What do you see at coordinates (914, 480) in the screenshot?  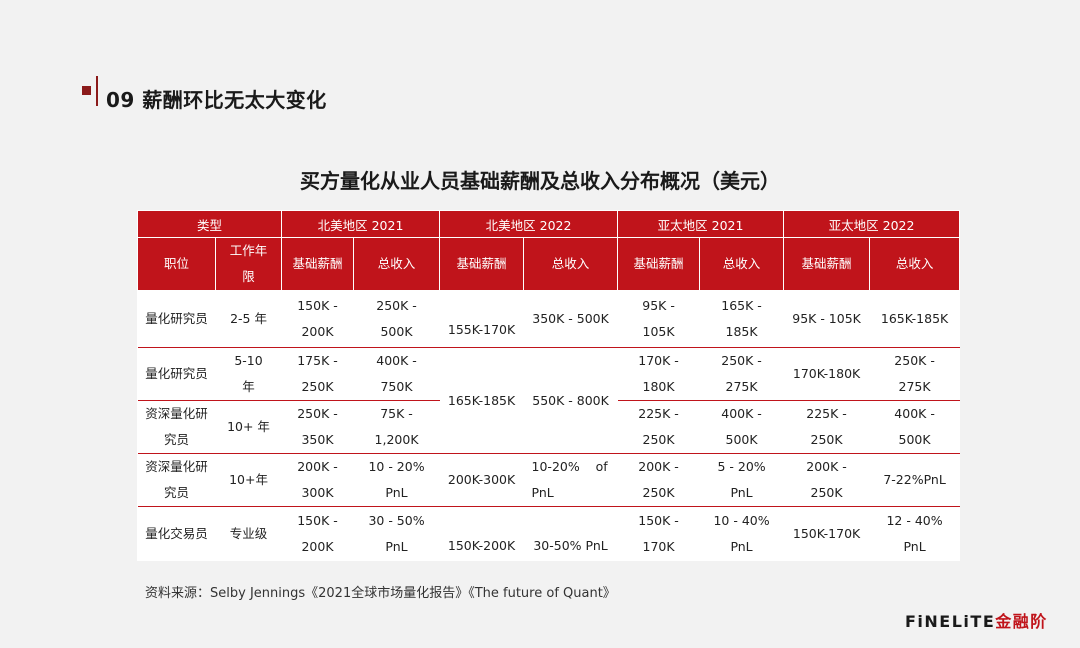 I see `cell-value: 7-22%PnL` at bounding box center [914, 480].